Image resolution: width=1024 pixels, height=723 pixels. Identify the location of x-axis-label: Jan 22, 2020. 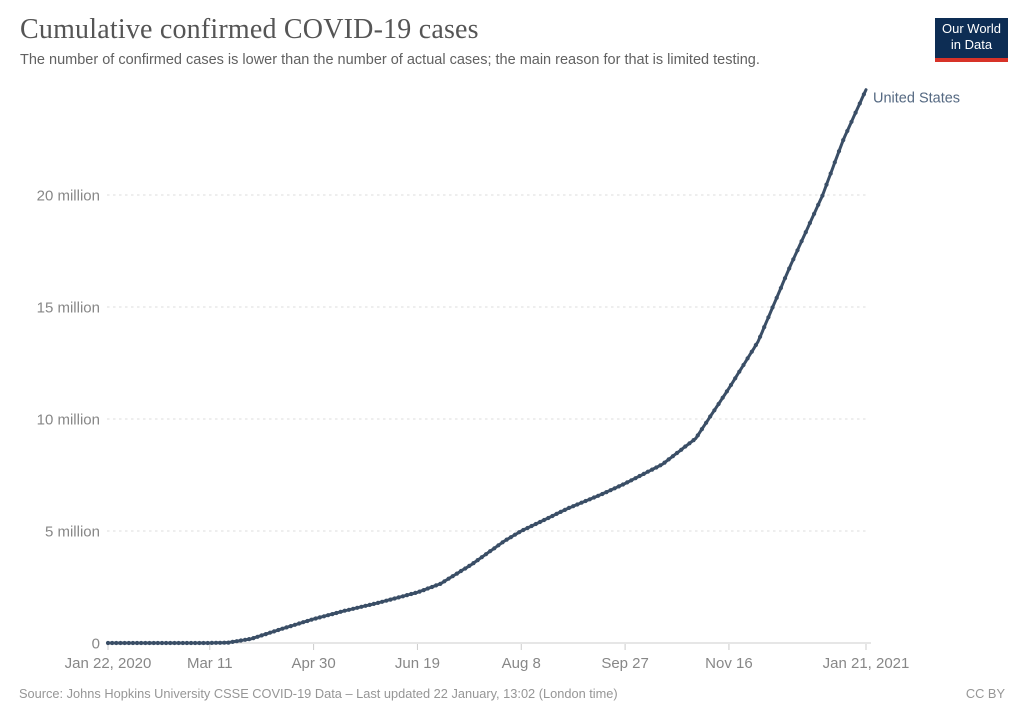
(108, 663).